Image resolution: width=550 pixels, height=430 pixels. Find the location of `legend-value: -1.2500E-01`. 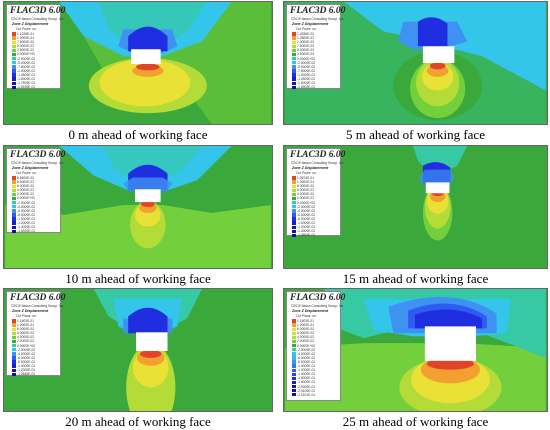

legend-value: -1.2500E-01 is located at coordinates (26, 74).